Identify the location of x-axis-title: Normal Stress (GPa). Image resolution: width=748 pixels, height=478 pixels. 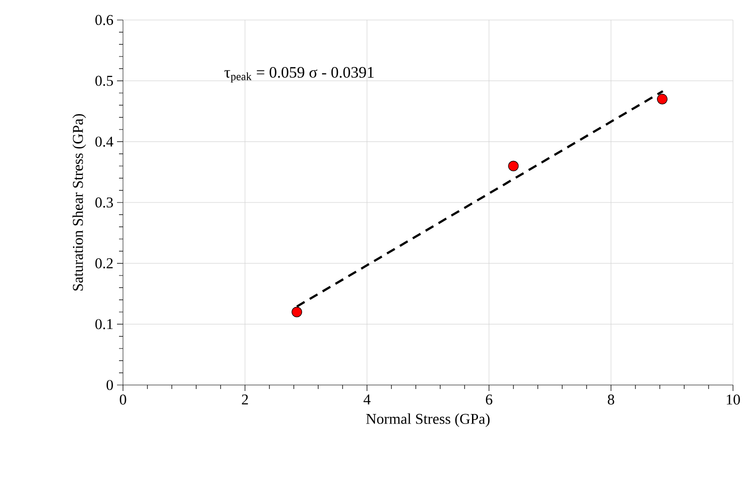
(428, 420).